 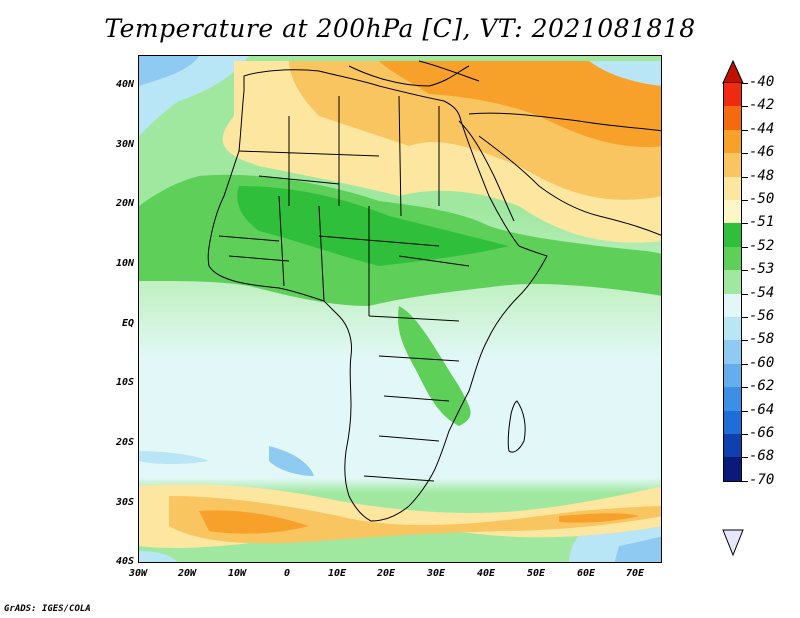 What do you see at coordinates (386, 573) in the screenshot?
I see `lon-label-20e: 20E` at bounding box center [386, 573].